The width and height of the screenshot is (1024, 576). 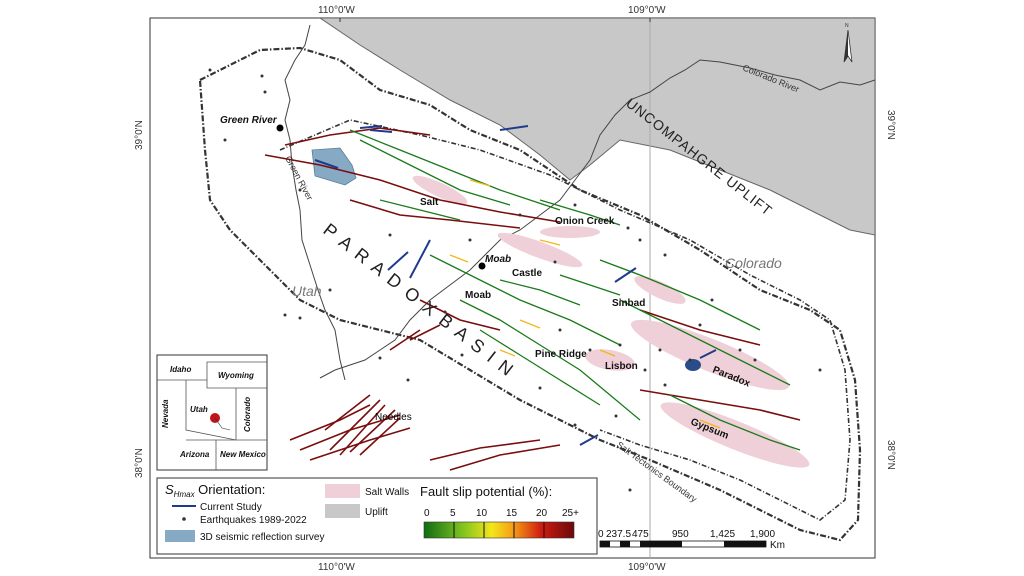 I want to click on fsp-tick: 5, so click(x=453, y=513).